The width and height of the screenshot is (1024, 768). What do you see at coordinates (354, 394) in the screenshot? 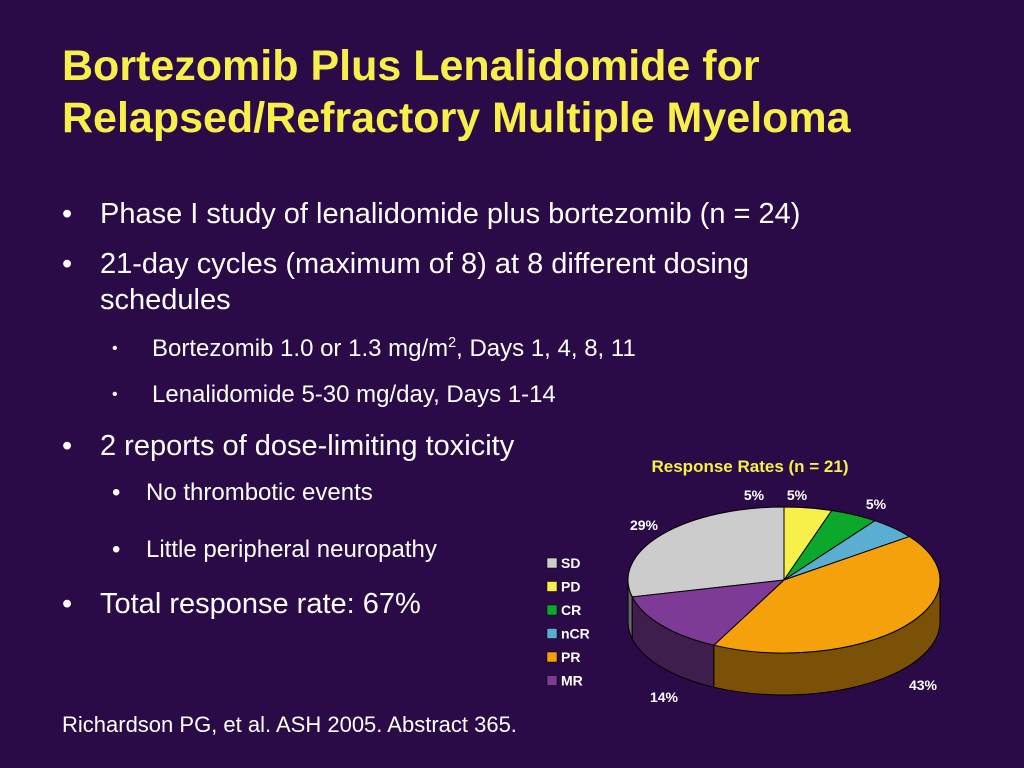
I see `sub-bullet-text: Lenalidomide 5-30 mg/day, Days 1-14` at bounding box center [354, 394].